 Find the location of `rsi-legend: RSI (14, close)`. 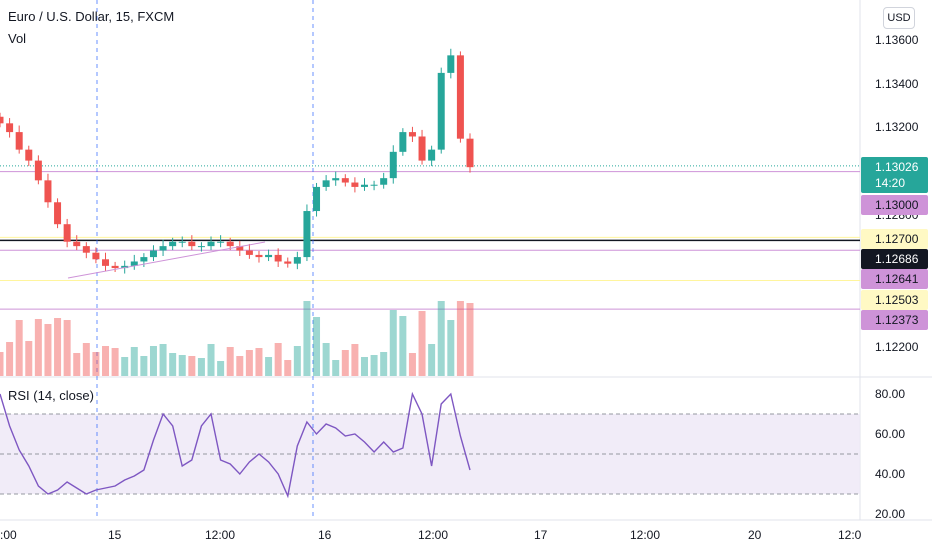

rsi-legend: RSI (14, close) is located at coordinates (51, 395).